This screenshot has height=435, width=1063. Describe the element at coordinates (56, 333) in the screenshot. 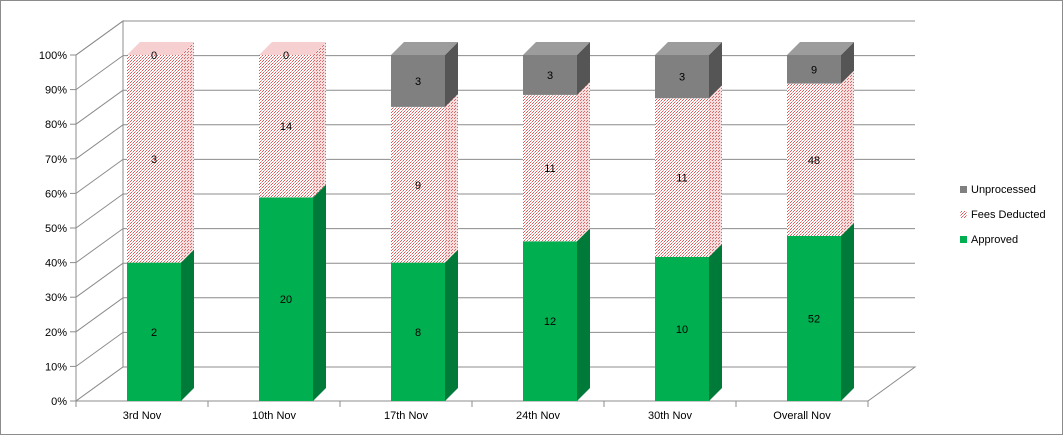

I see `y-tick-label: 20%` at that location.